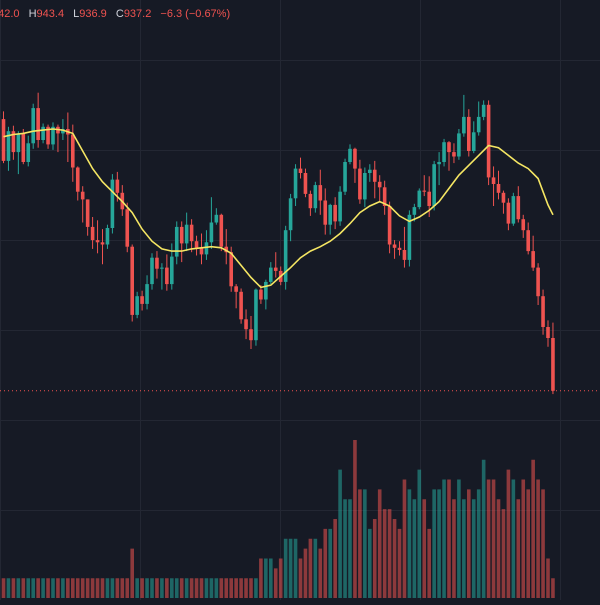 Image resolution: width=600 pixels, height=605 pixels. Describe the element at coordinates (32, 14) in the screenshot. I see `high-label: H` at that location.